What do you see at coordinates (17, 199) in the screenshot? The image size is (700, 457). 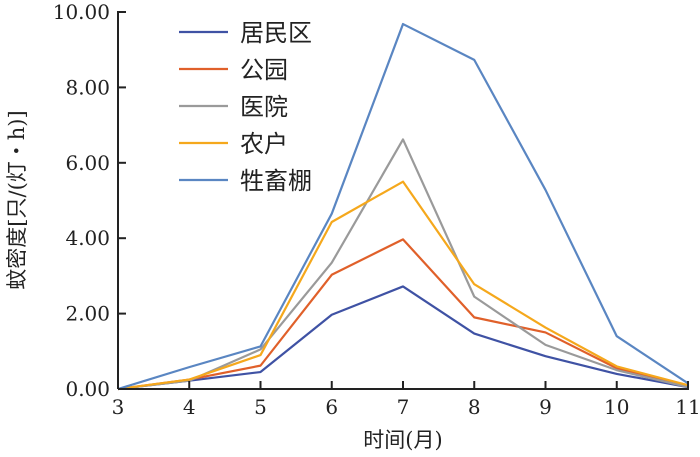 I see `y-axis-label: 蚊密度[只/(灯・h)]` at bounding box center [17, 199].